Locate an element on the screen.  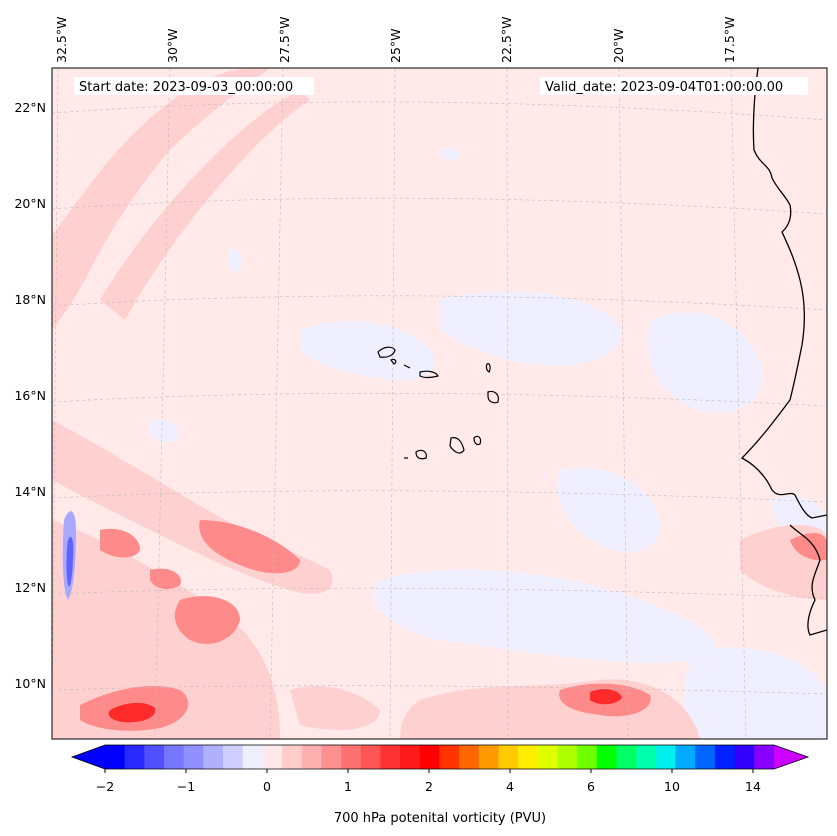
lat-label-12n: 12°N is located at coordinates (30, 587).